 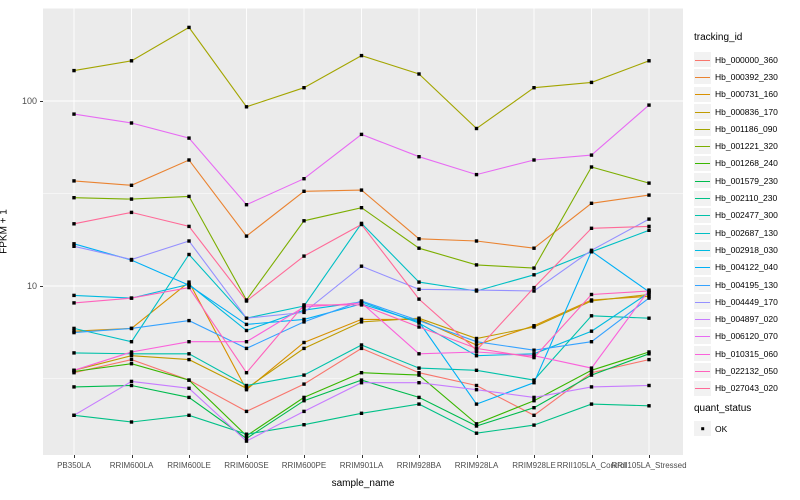 I want to click on legend-item: Hb_001579_230, so click(x=736, y=180).